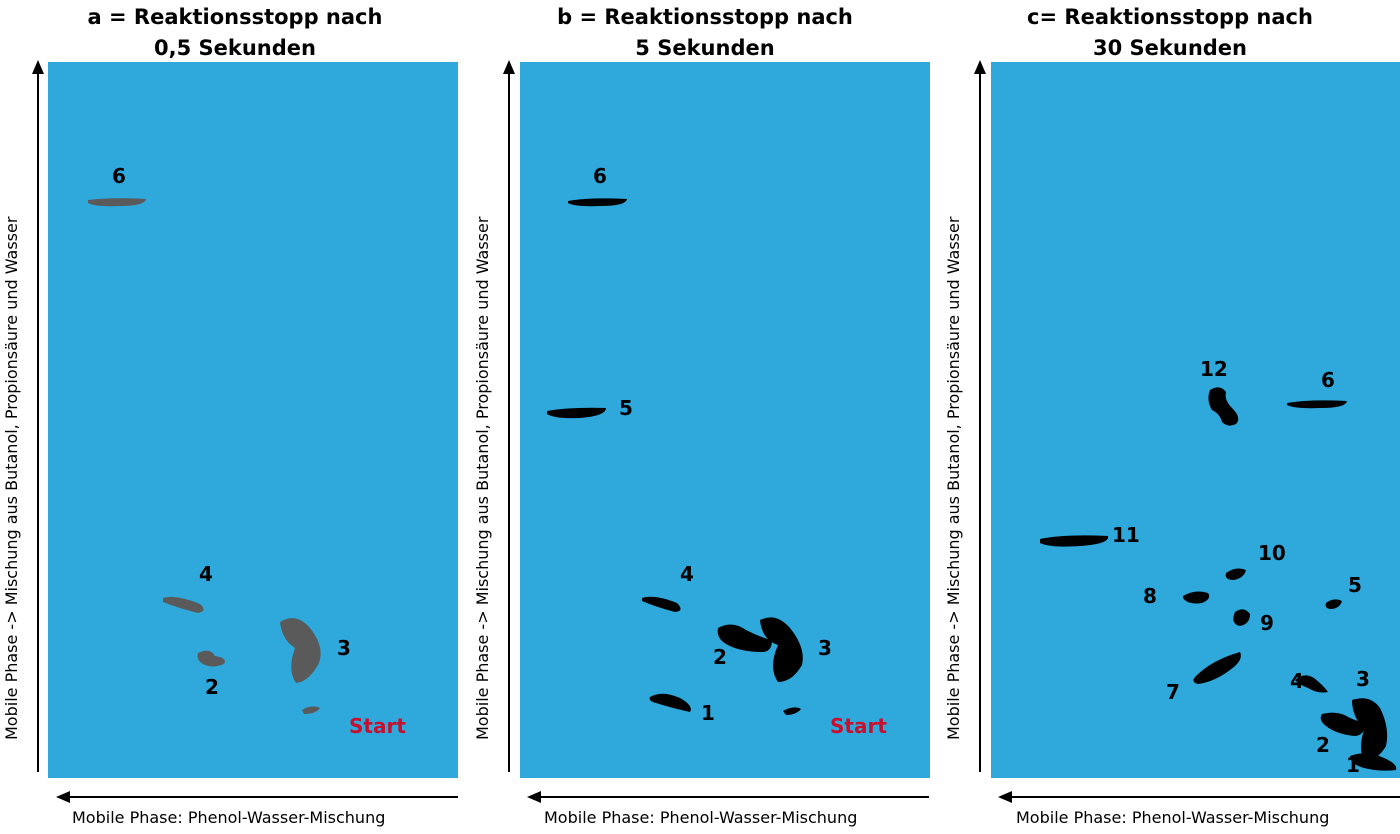  I want to click on panel-c-title-line1: c= Reaktionsstopp nach, so click(1170, 17).